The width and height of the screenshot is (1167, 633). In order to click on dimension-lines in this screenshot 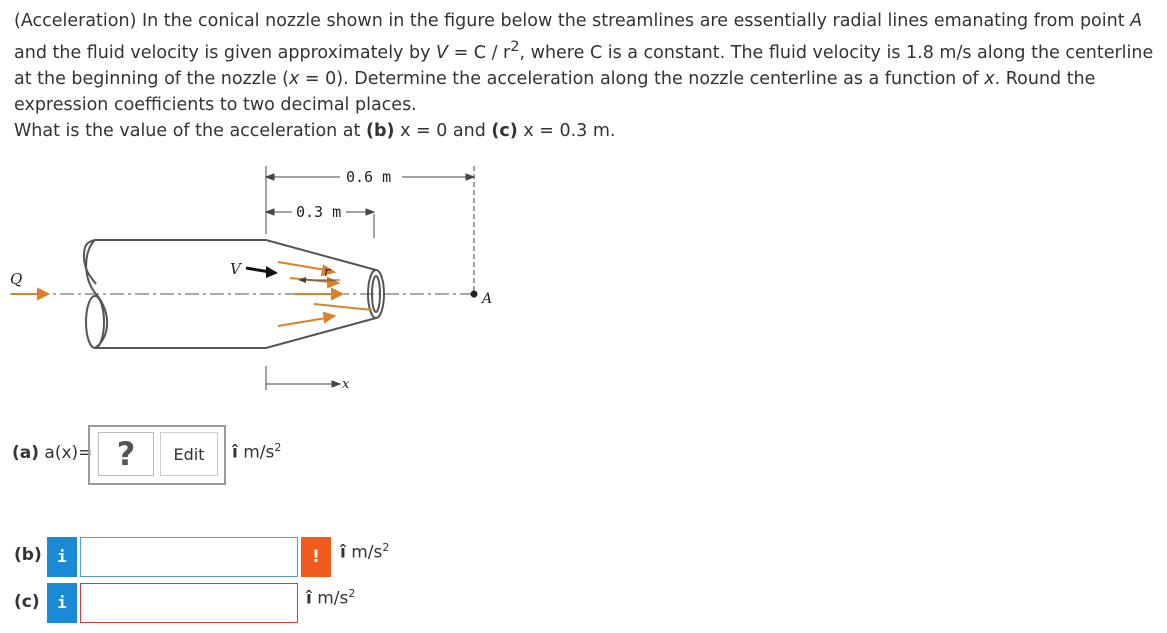, I will do `click(370, 278)`.